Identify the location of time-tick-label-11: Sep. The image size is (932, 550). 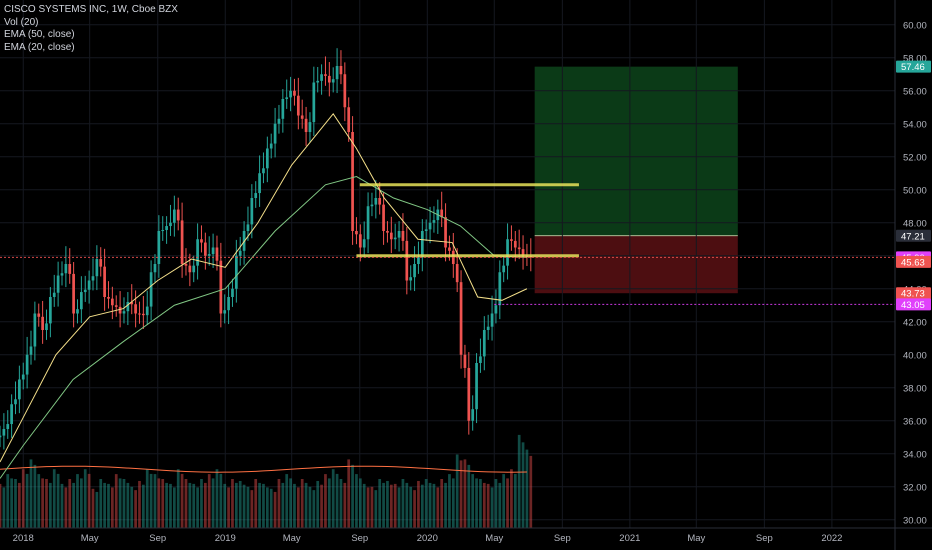
(764, 538).